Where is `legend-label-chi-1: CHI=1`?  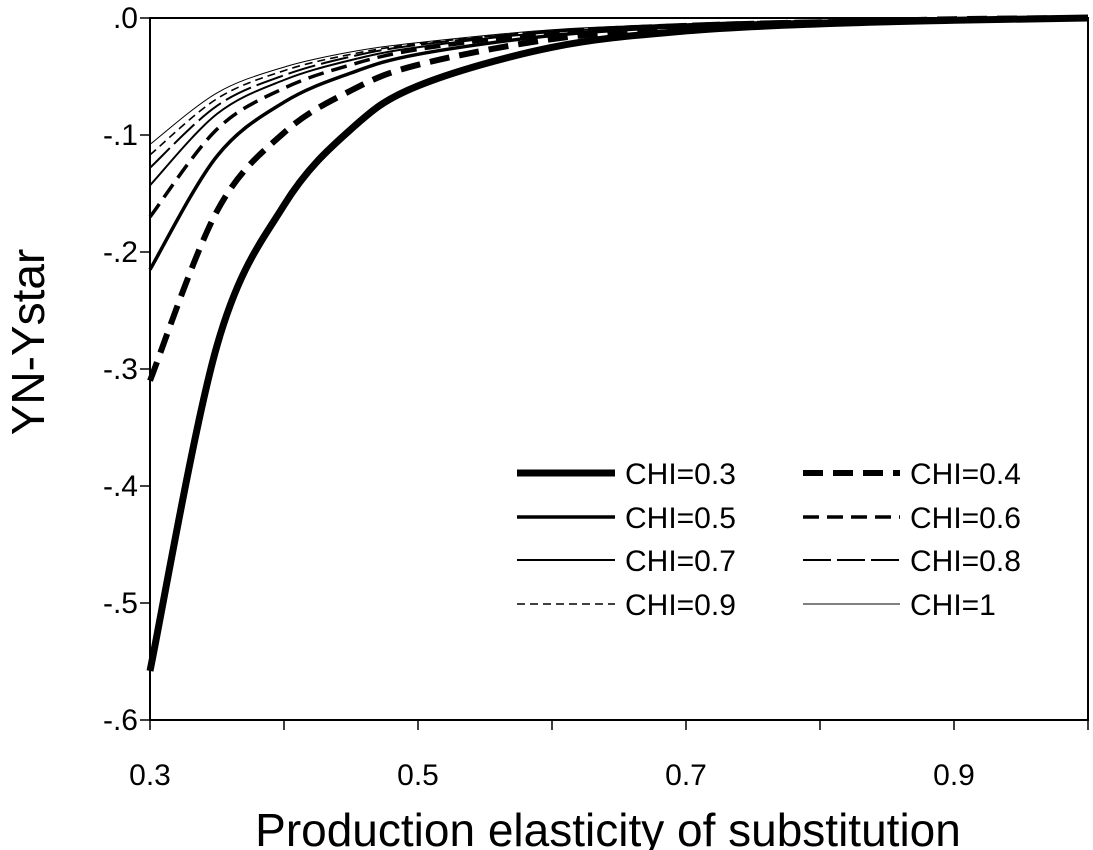
legend-label-chi-1: CHI=1 is located at coordinates (953, 605).